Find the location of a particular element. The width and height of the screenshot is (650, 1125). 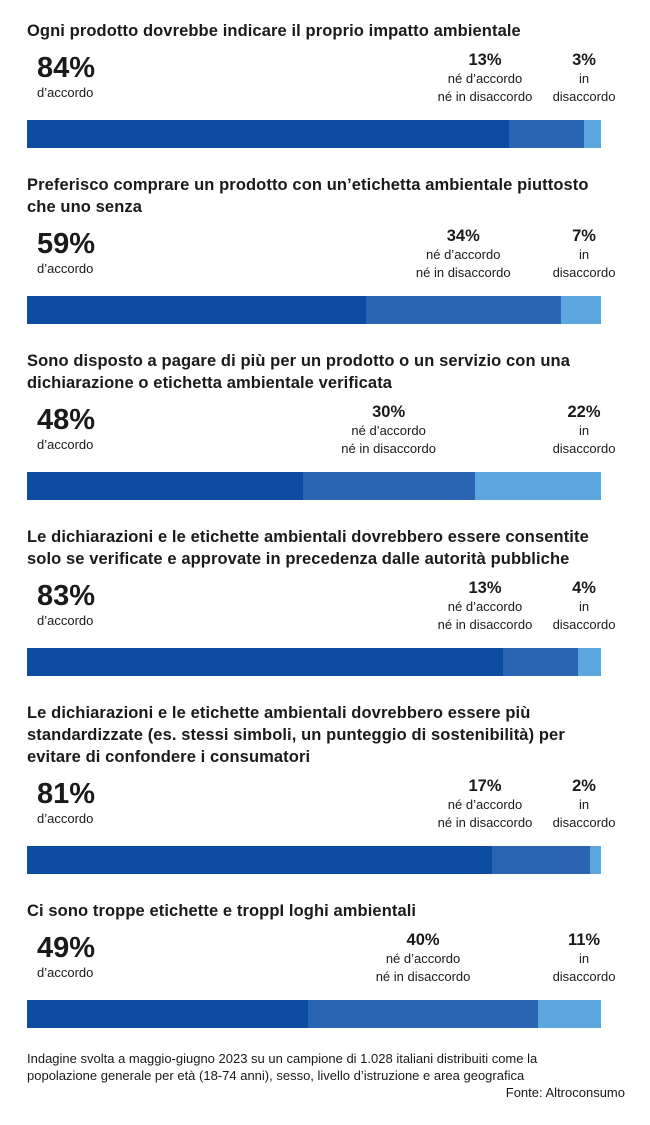

segment-label: 2% in disaccordo is located at coordinates (584, 804).